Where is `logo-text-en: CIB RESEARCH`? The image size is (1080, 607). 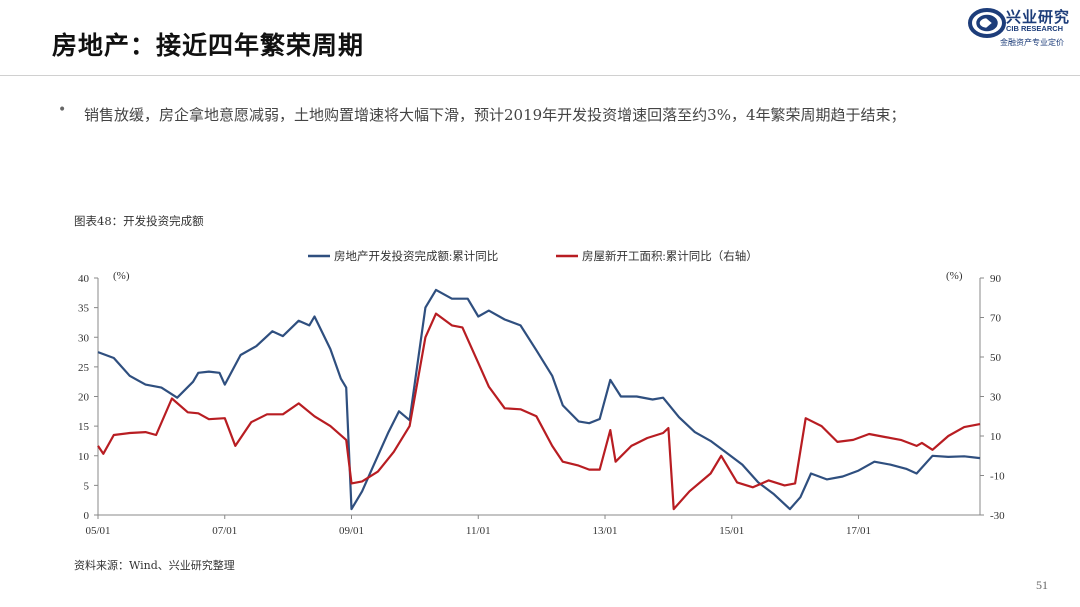 logo-text-en: CIB RESEARCH is located at coordinates (1035, 28).